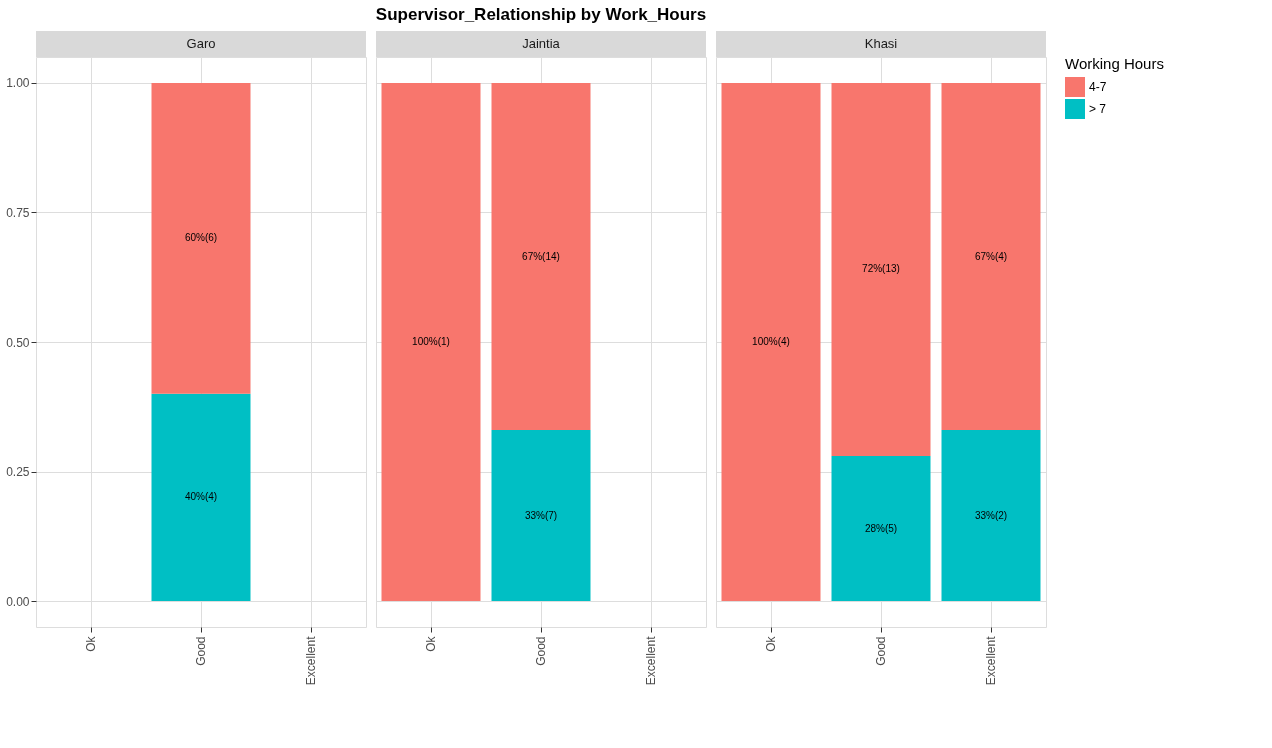 The width and height of the screenshot is (1272, 748). What do you see at coordinates (201, 238) in the screenshot?
I see `data-label: 60%(6)` at bounding box center [201, 238].